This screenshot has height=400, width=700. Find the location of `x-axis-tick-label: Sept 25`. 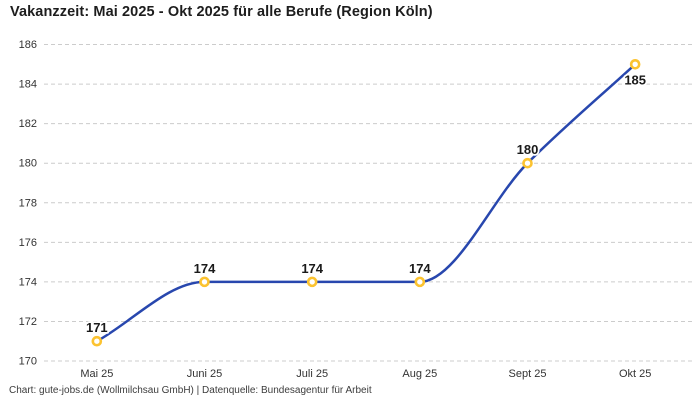

x-axis-tick-label: Sept 25 is located at coordinates (528, 374).